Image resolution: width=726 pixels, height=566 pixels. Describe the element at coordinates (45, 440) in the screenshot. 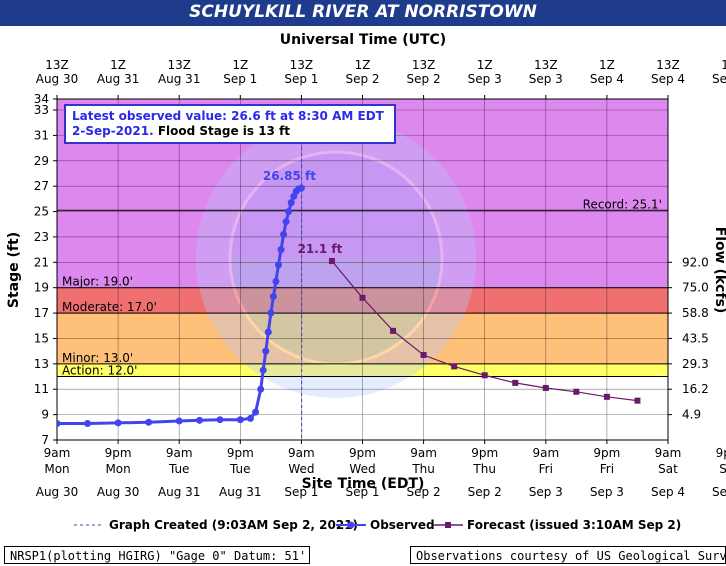

I see `y-tick-label: 7` at that location.